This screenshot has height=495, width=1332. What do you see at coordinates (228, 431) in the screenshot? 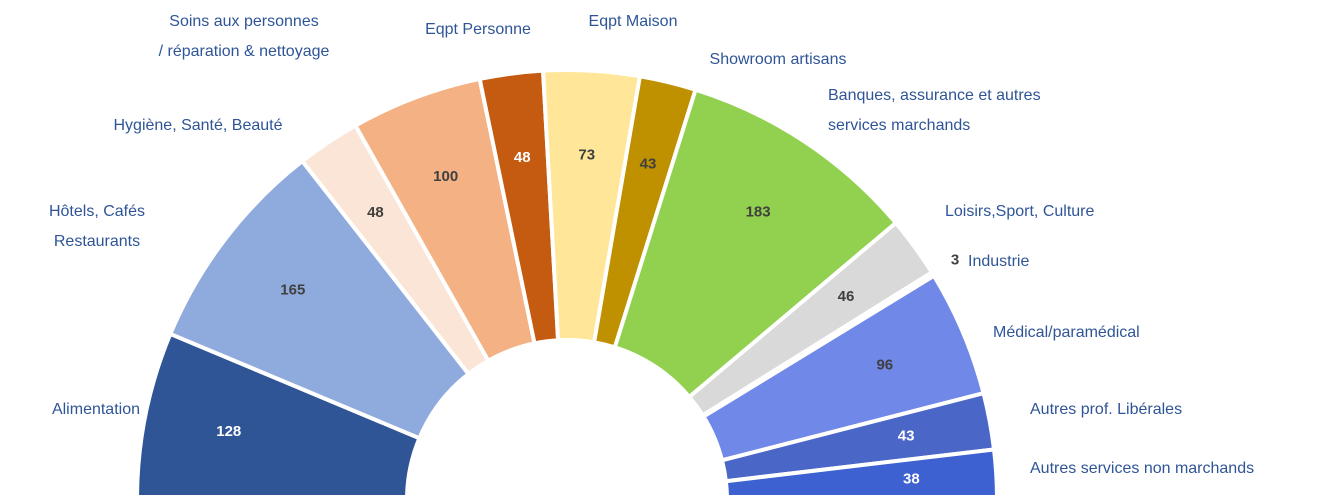
I see `value-label: 128` at bounding box center [228, 431].